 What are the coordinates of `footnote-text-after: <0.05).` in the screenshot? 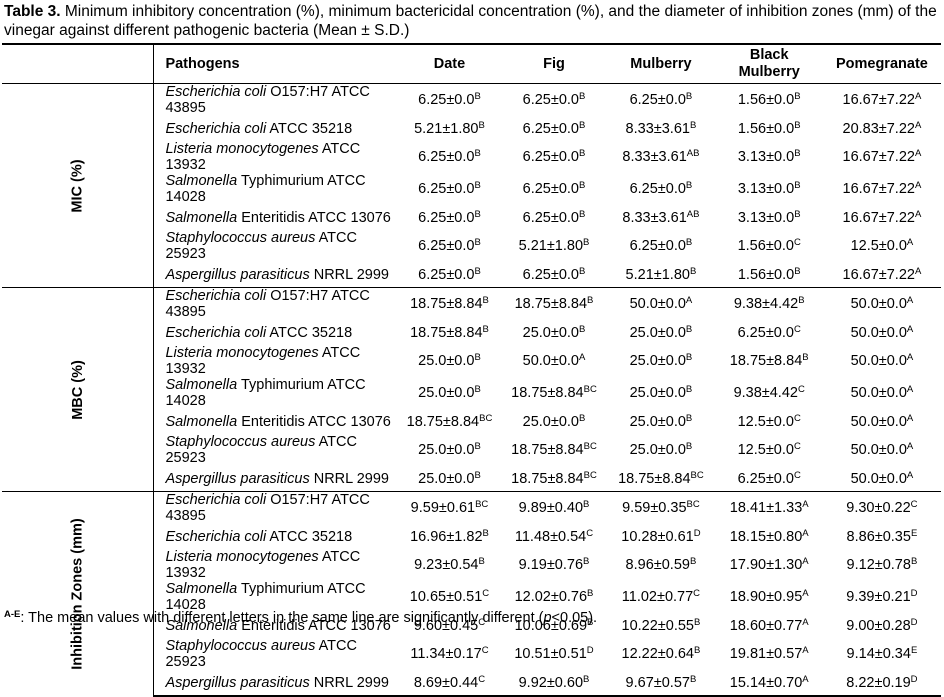 It's located at (574, 618).